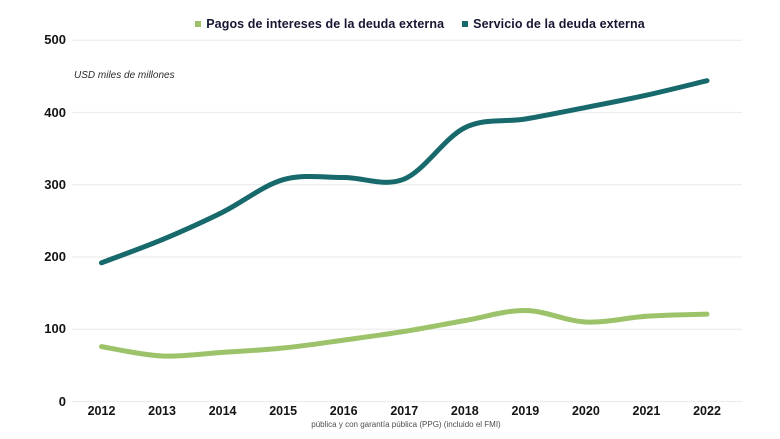 The image size is (780, 439). I want to click on y-tick-label-500: 500, so click(55, 40).